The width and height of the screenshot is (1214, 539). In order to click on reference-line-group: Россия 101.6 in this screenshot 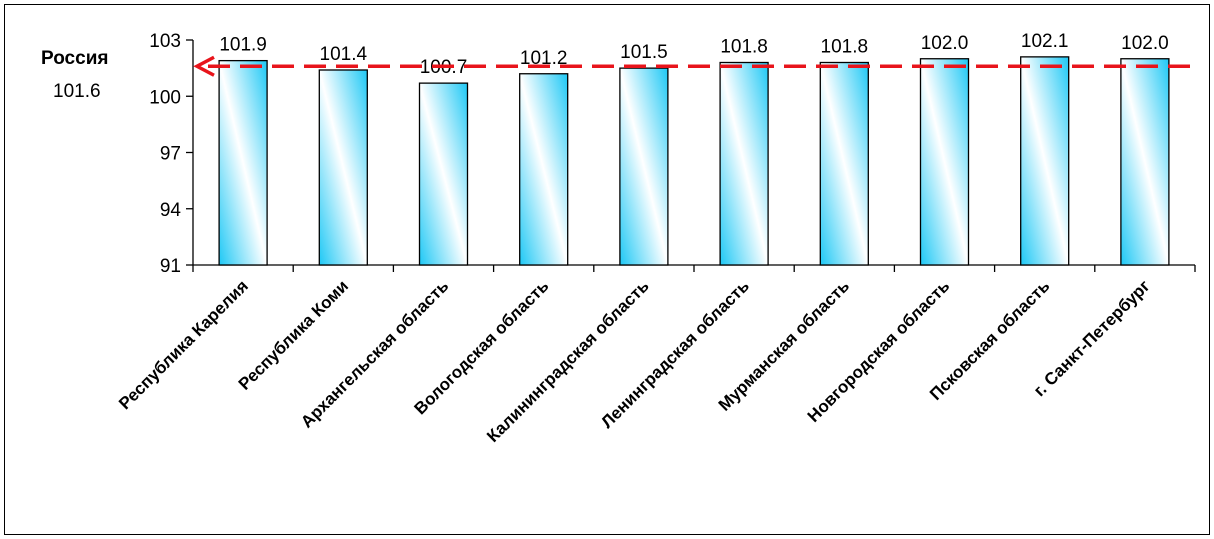, I will do `click(618, 75)`.